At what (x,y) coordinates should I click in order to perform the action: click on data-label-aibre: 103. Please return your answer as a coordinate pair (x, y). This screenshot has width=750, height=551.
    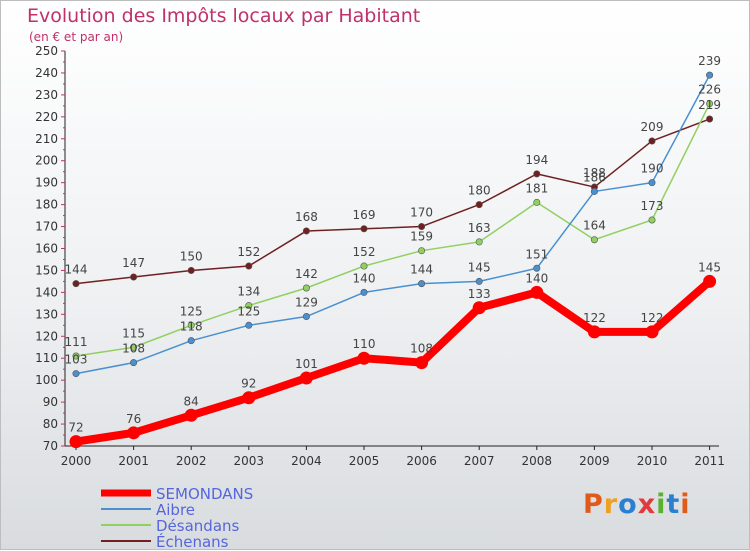
    Looking at the image, I should click on (76, 360).